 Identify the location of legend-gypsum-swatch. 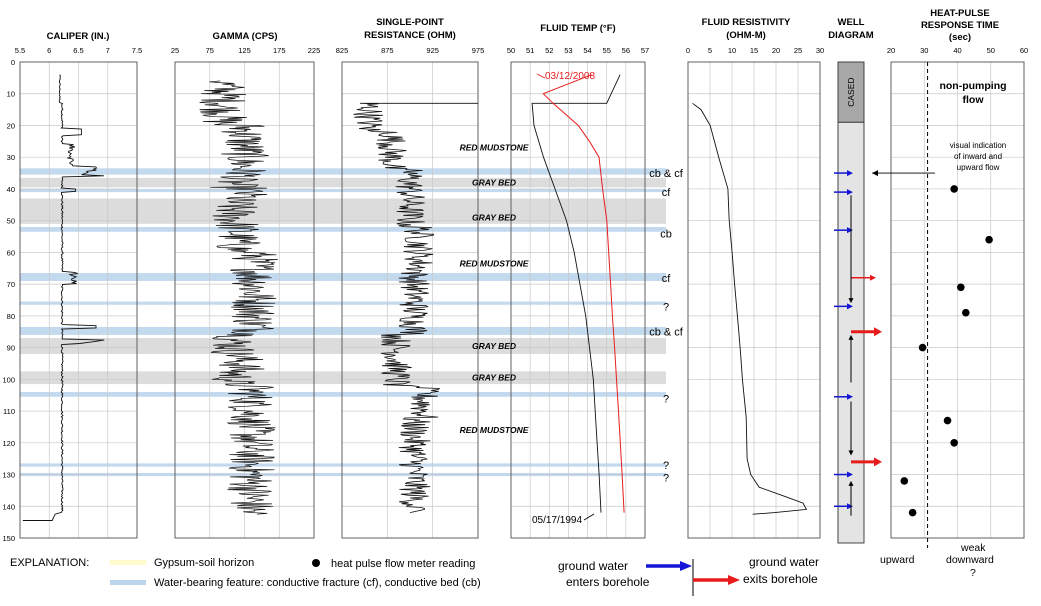
(128, 562).